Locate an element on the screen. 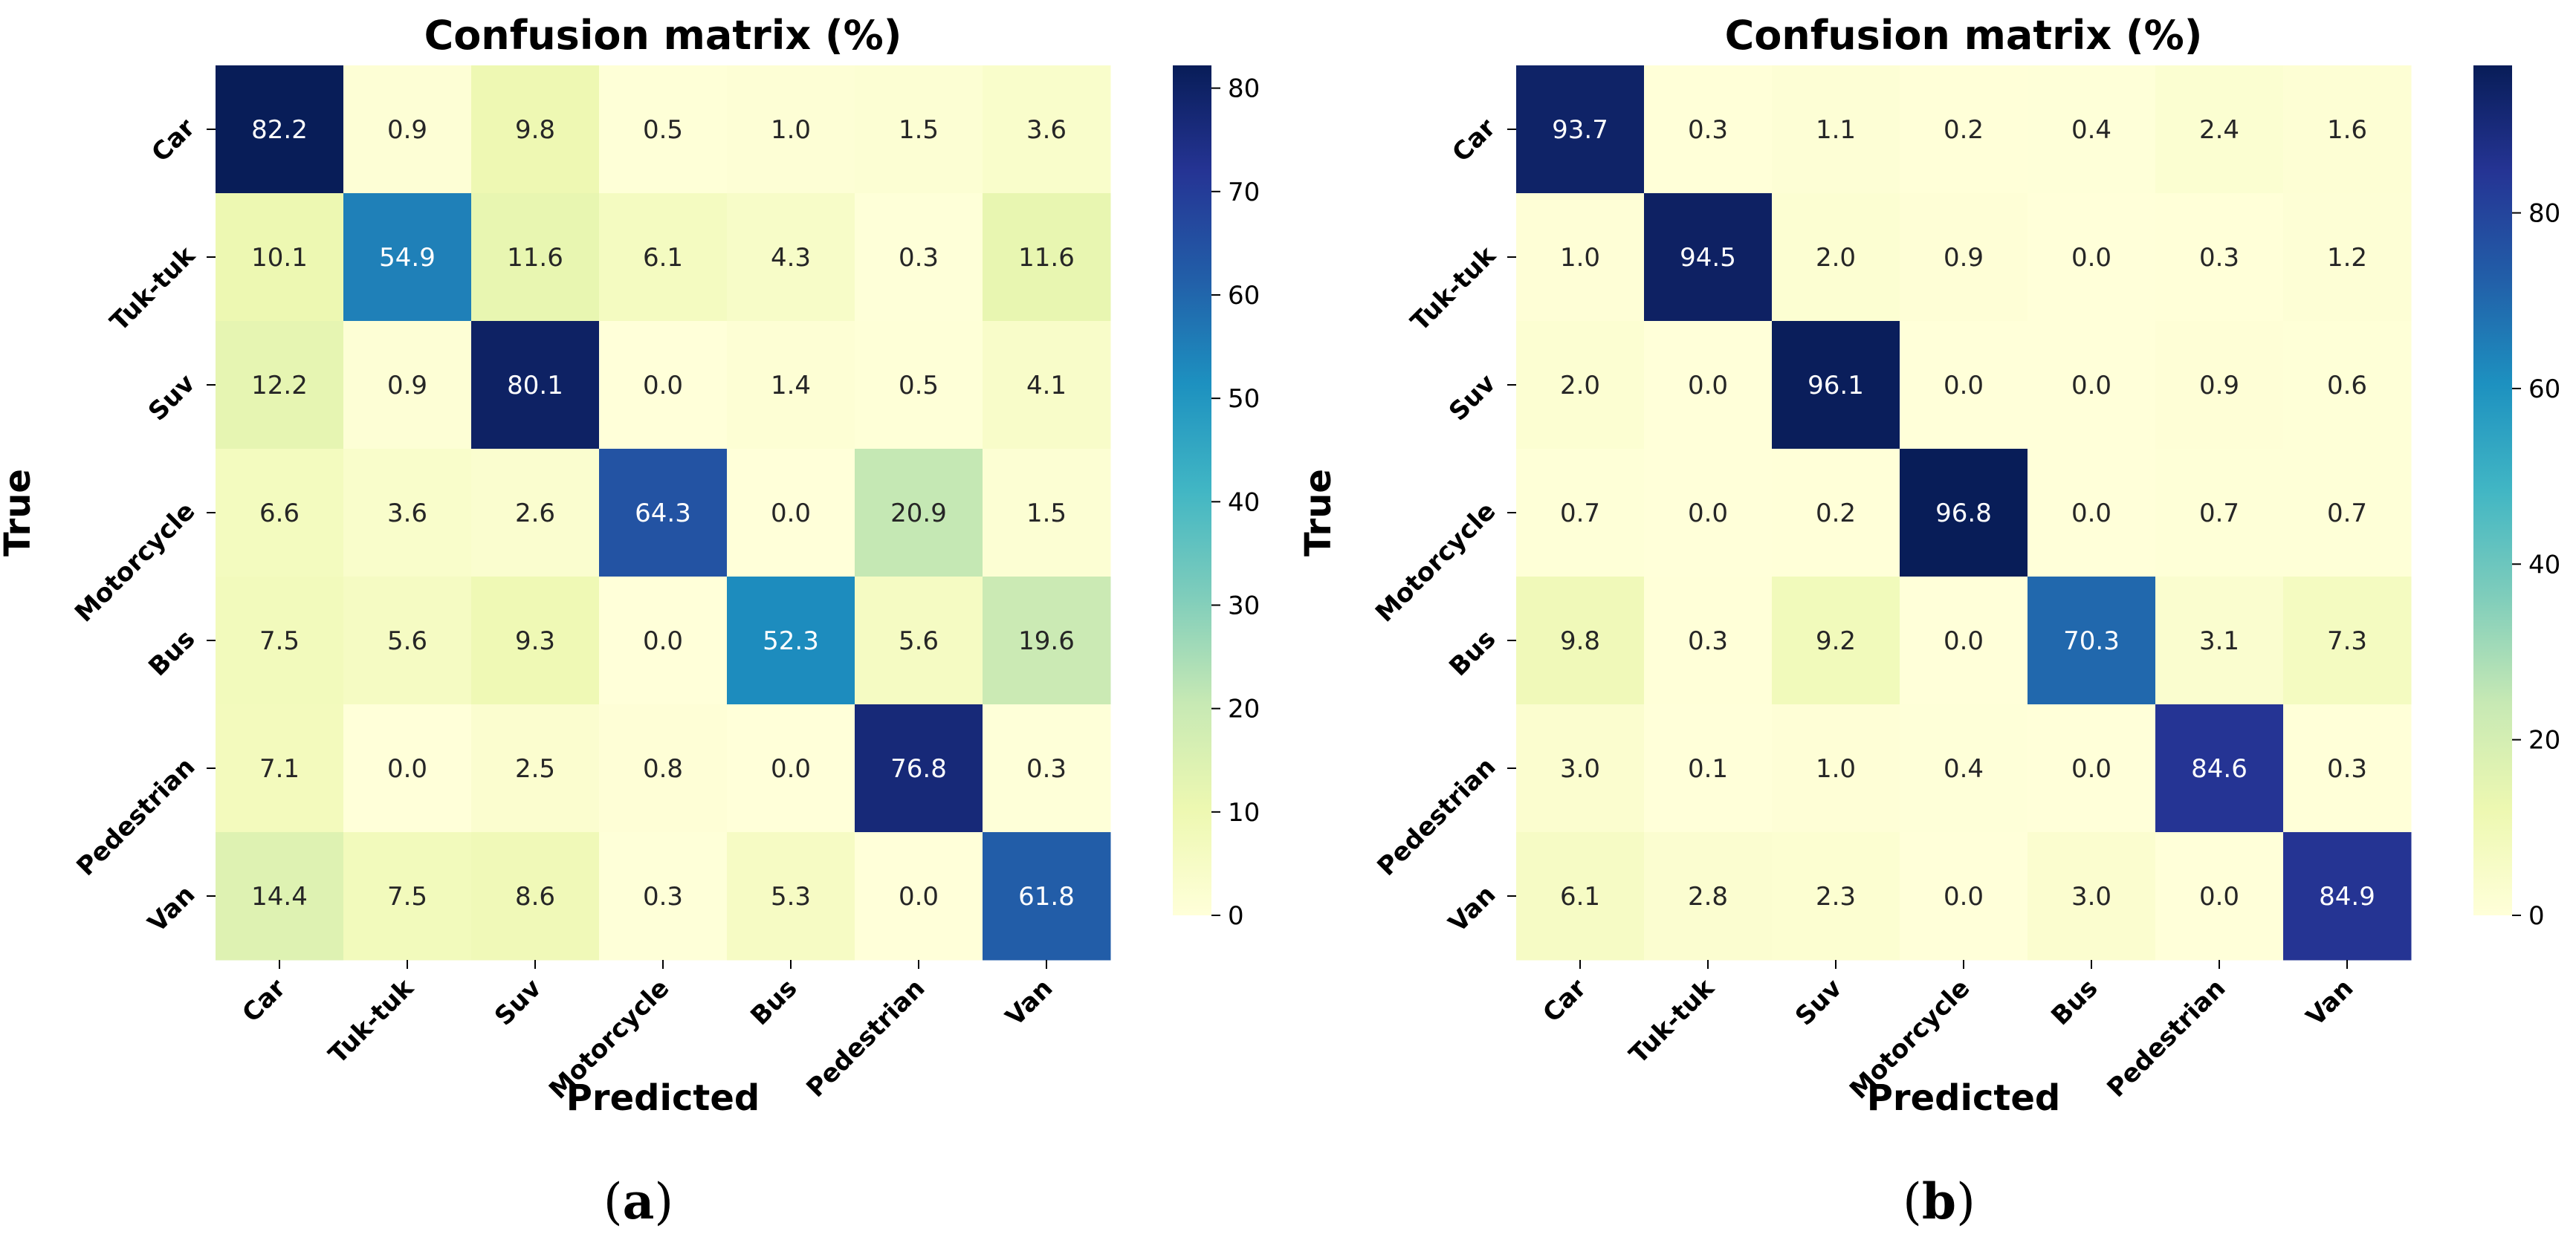 This screenshot has height=1243, width=2576. y-tick-label: Car is located at coordinates (1473, 140).